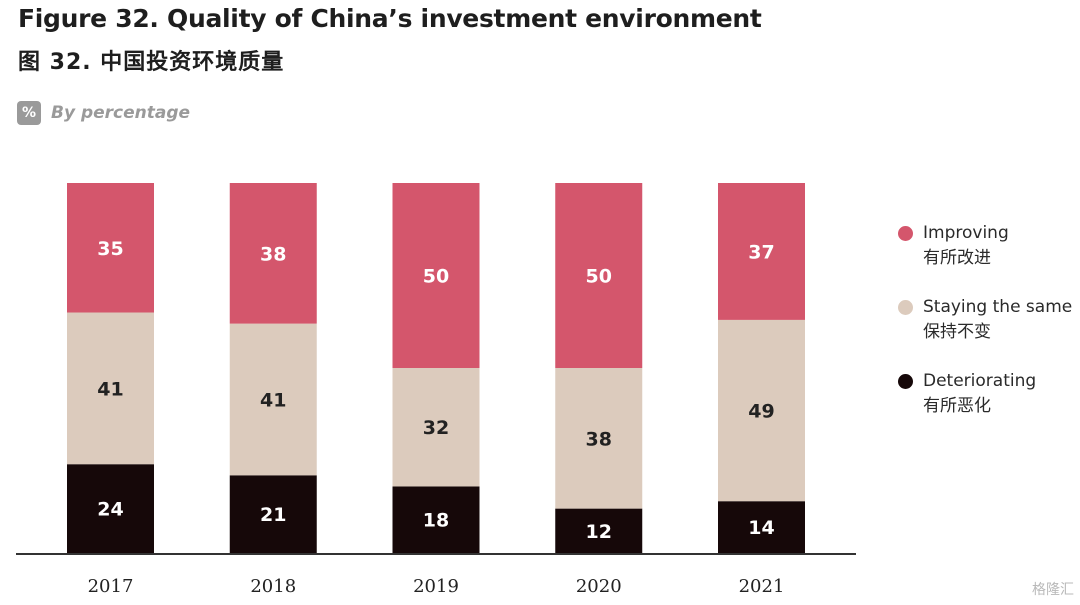  Describe the element at coordinates (762, 586) in the screenshot. I see `x-tick-label-2021: 2021` at that location.